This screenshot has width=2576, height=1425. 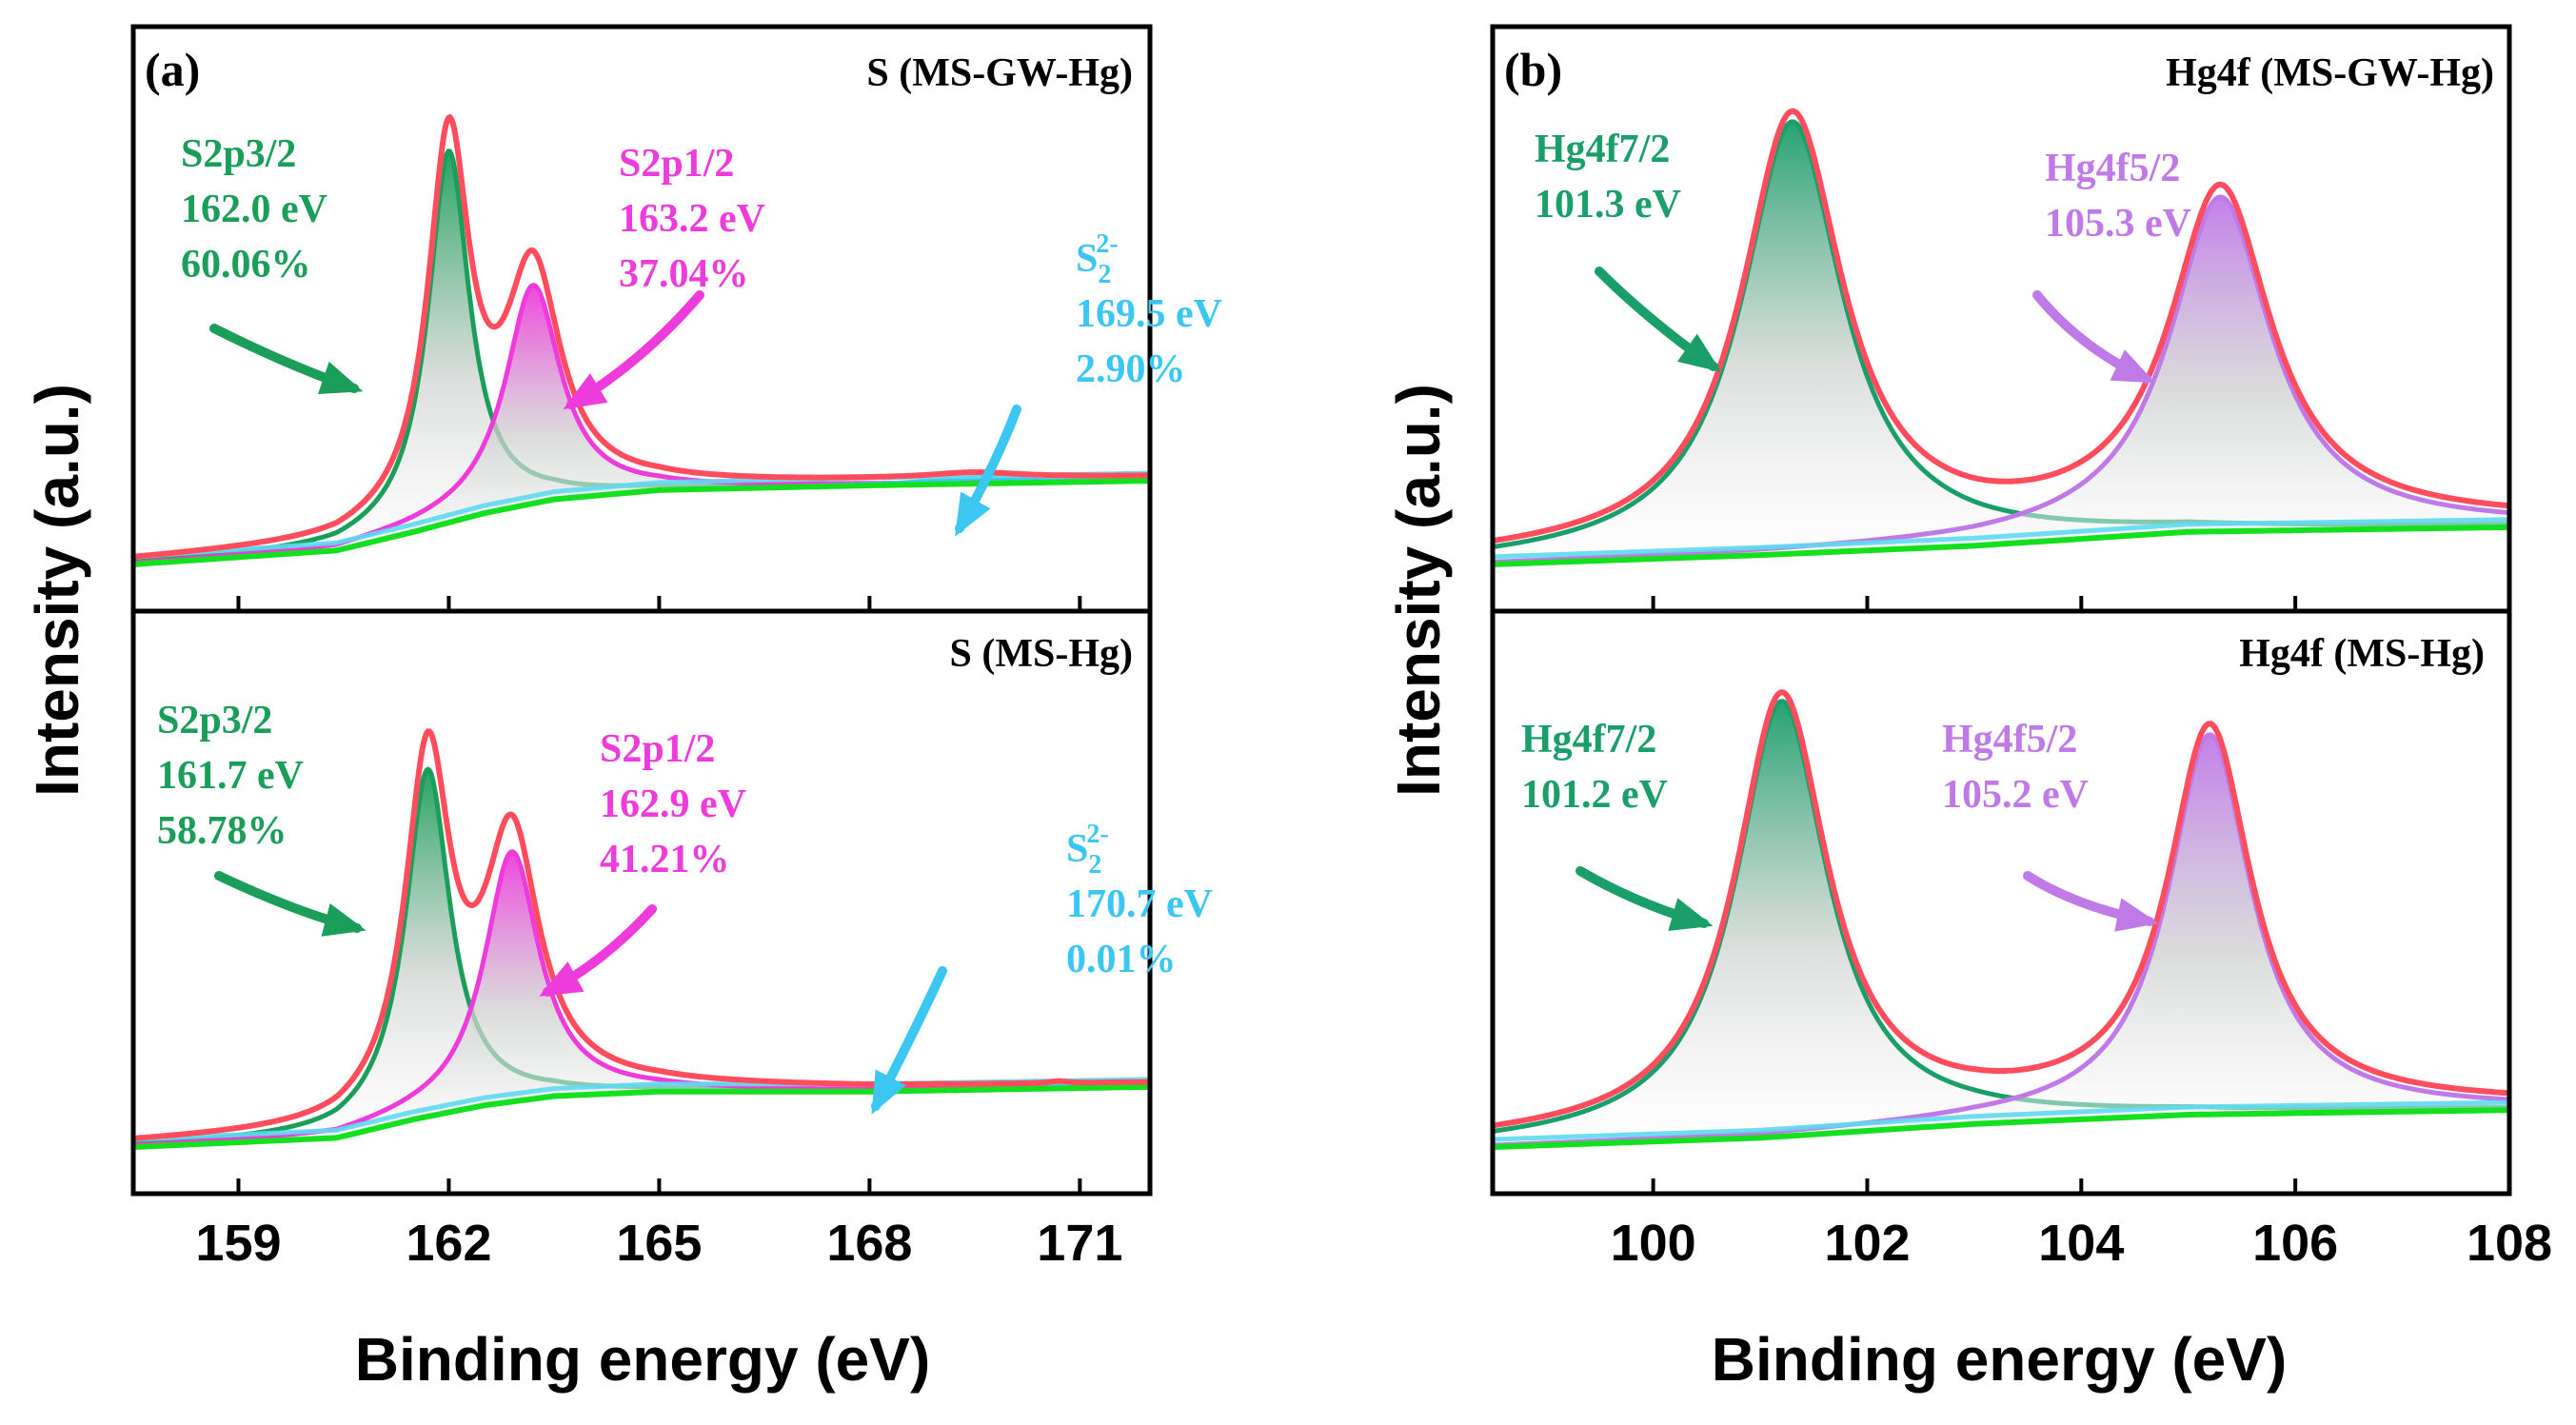 I want to click on peak-label-p3: 169.5 eV, so click(x=1149, y=314).